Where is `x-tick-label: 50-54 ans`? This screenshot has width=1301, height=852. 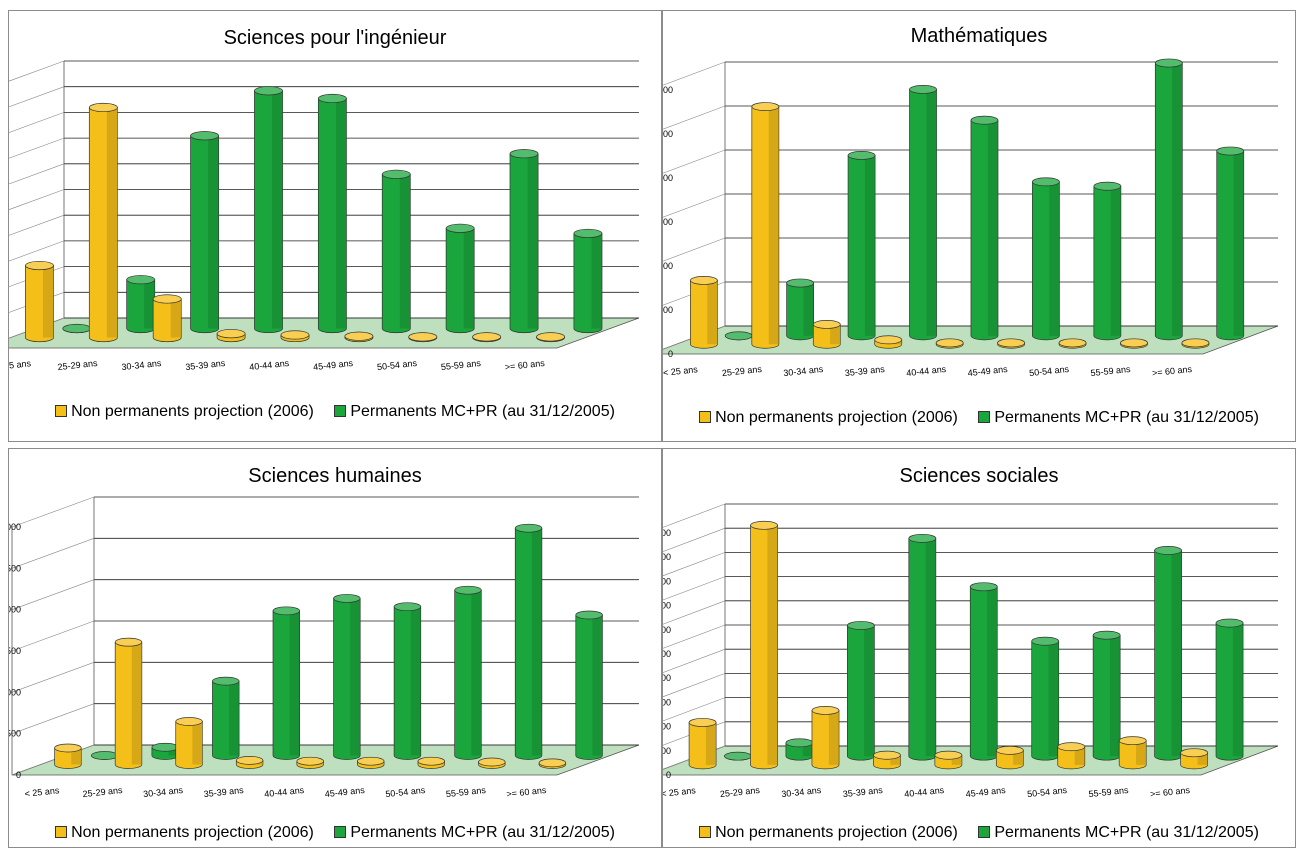
x-tick-label: 50-54 ans is located at coordinates (397, 365).